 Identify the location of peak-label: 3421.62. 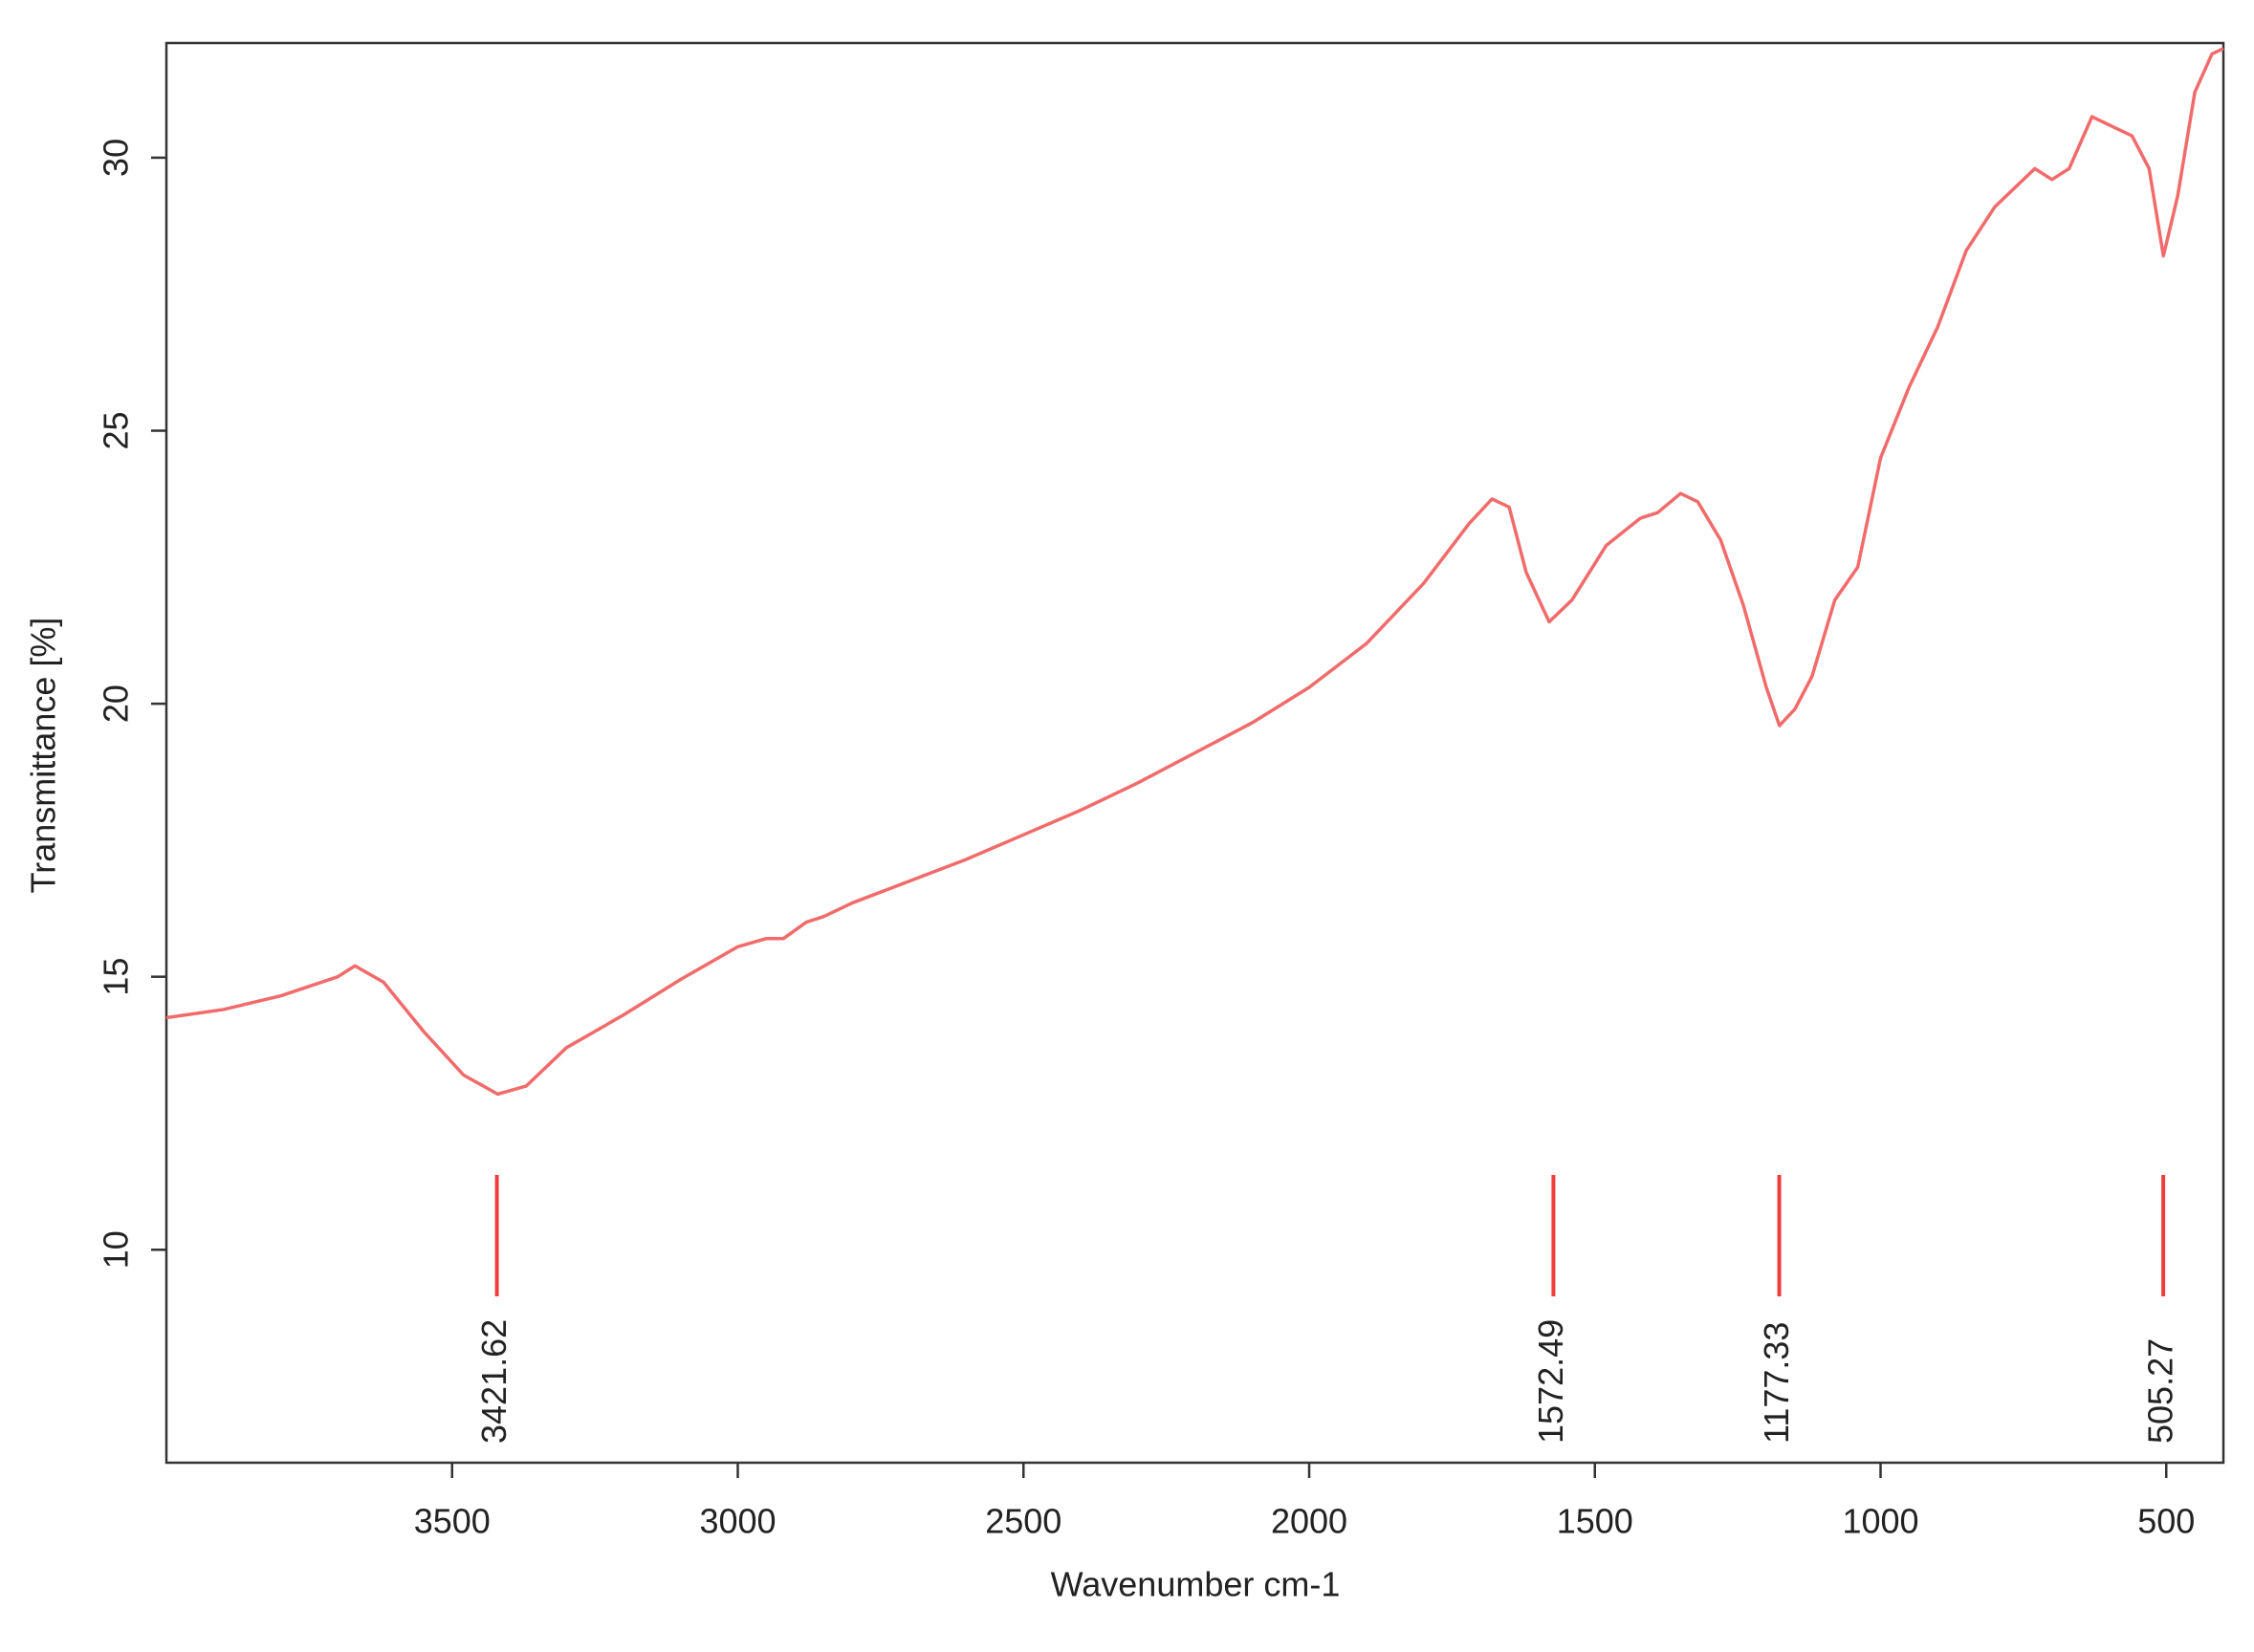
(494, 1381).